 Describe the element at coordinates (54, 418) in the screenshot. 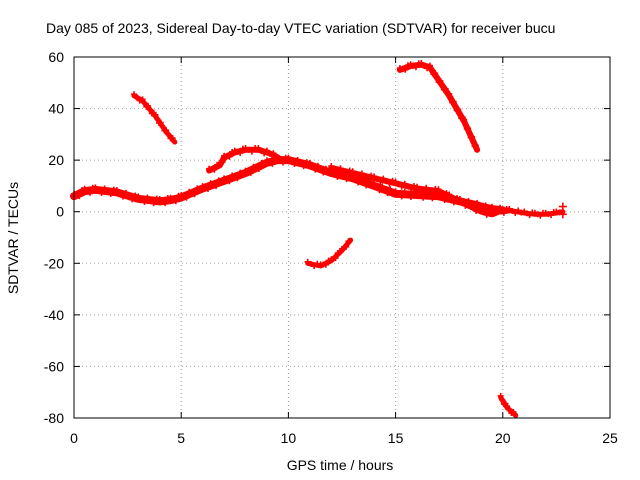

I see `y-tick-label: -80` at that location.